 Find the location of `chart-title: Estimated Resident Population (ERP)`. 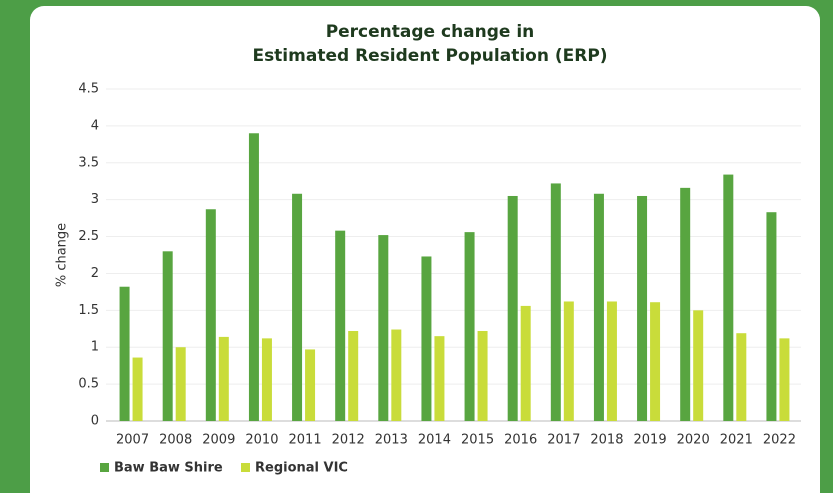

chart-title: Estimated Resident Population (ERP) is located at coordinates (429, 56).